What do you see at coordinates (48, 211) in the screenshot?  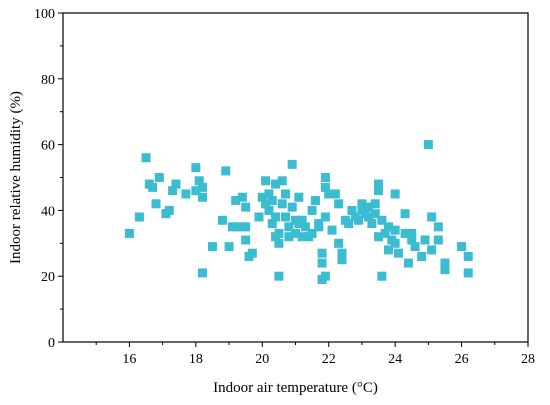 I see `y-tick-label: 40` at bounding box center [48, 211].